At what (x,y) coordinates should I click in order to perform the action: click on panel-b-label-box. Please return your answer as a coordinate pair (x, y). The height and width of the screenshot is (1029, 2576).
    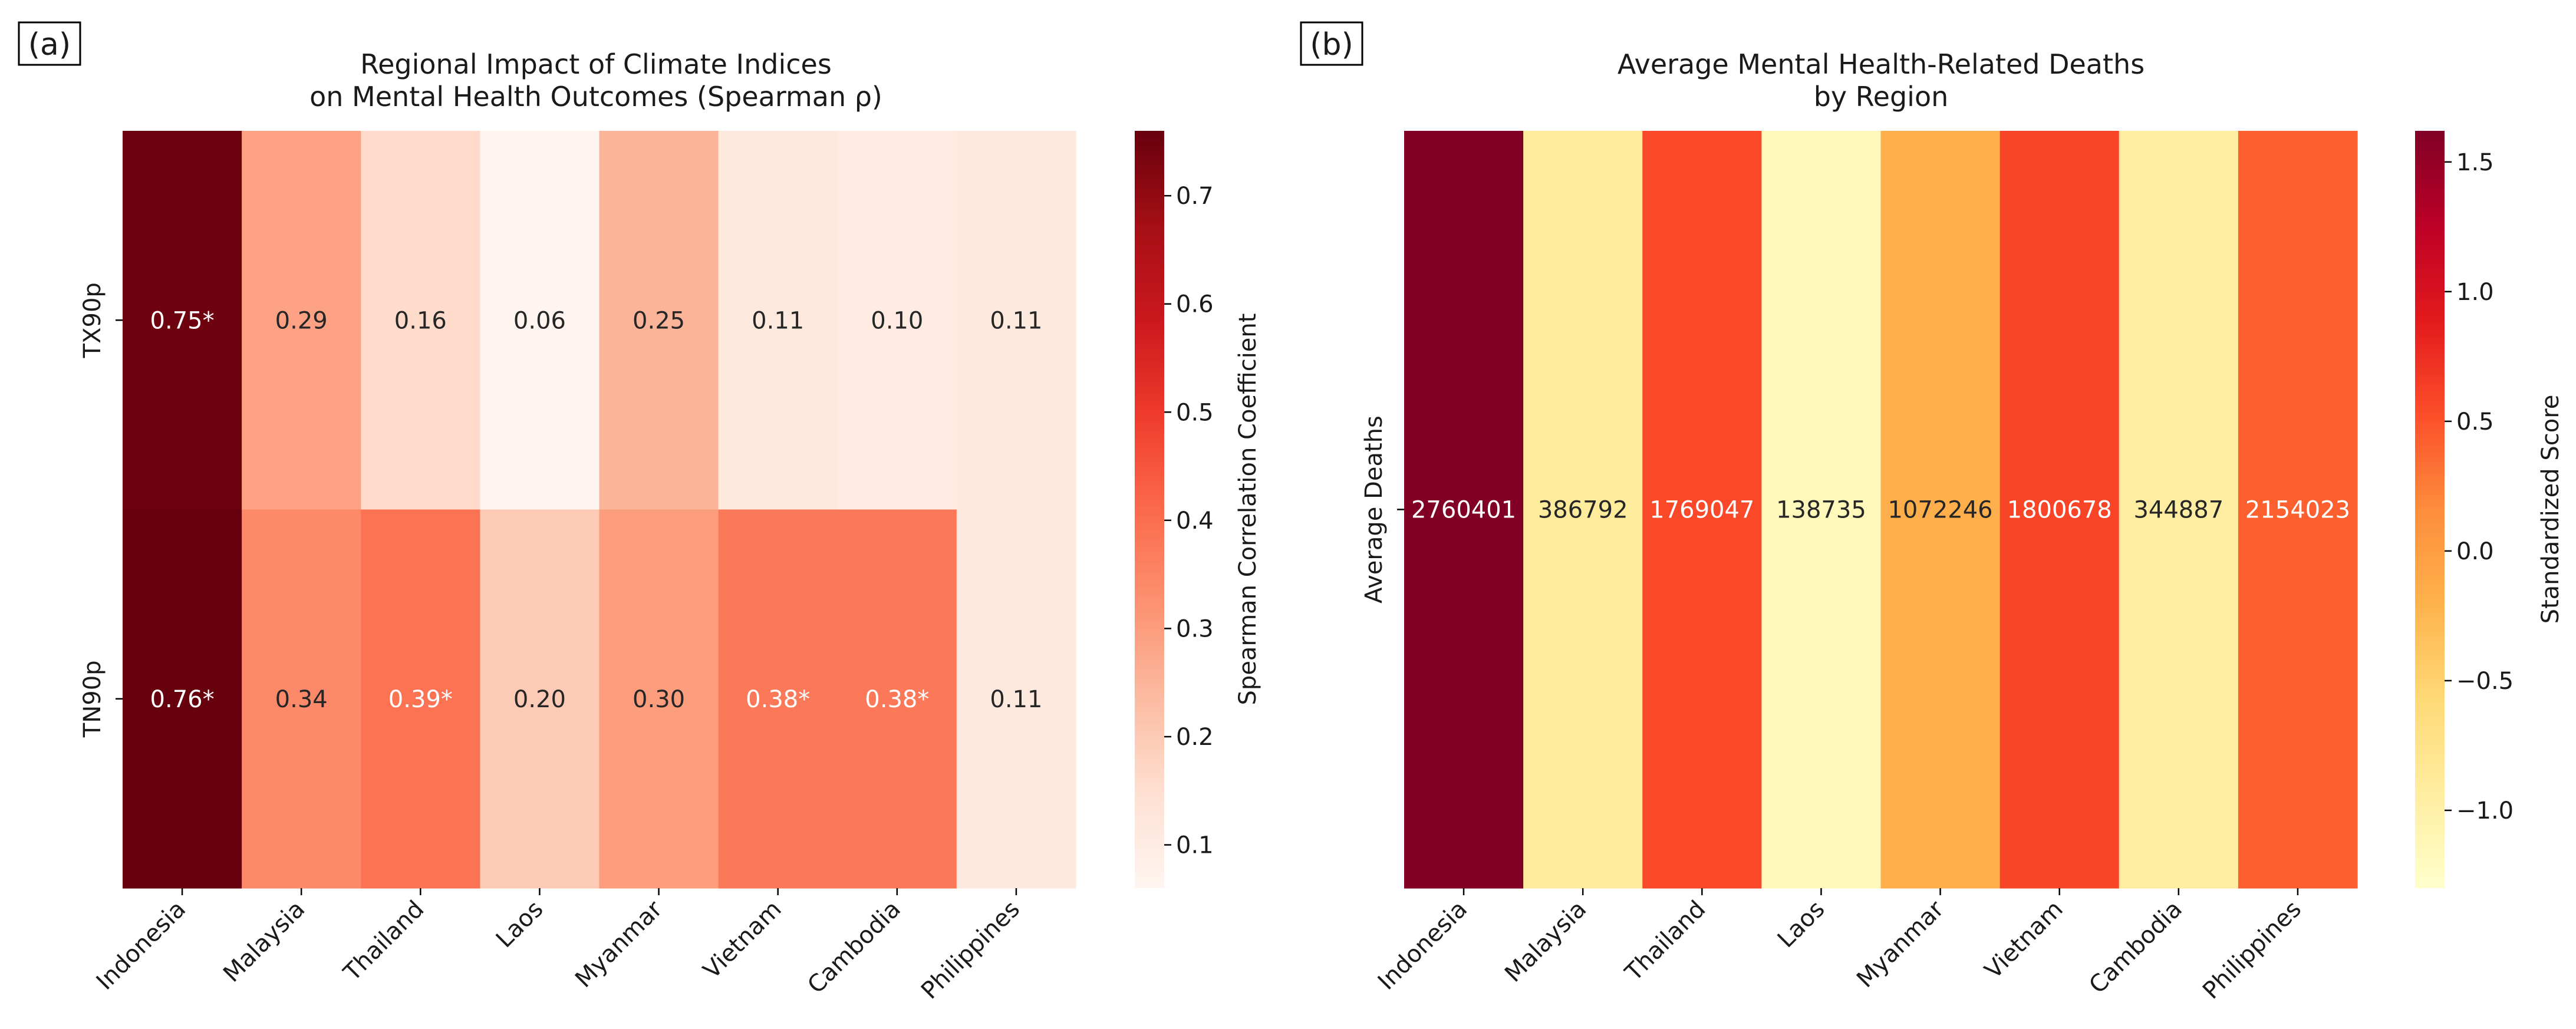
    Looking at the image, I should click on (1331, 43).